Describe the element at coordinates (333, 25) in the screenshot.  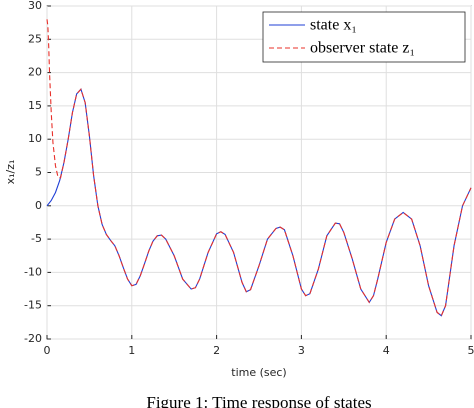
I see `legend-label: state x₁` at that location.